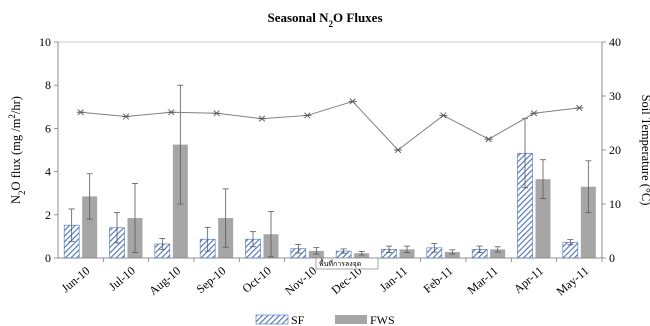 The height and width of the screenshot is (326, 650). I want to click on legend-swatch-fws, so click(351, 319).